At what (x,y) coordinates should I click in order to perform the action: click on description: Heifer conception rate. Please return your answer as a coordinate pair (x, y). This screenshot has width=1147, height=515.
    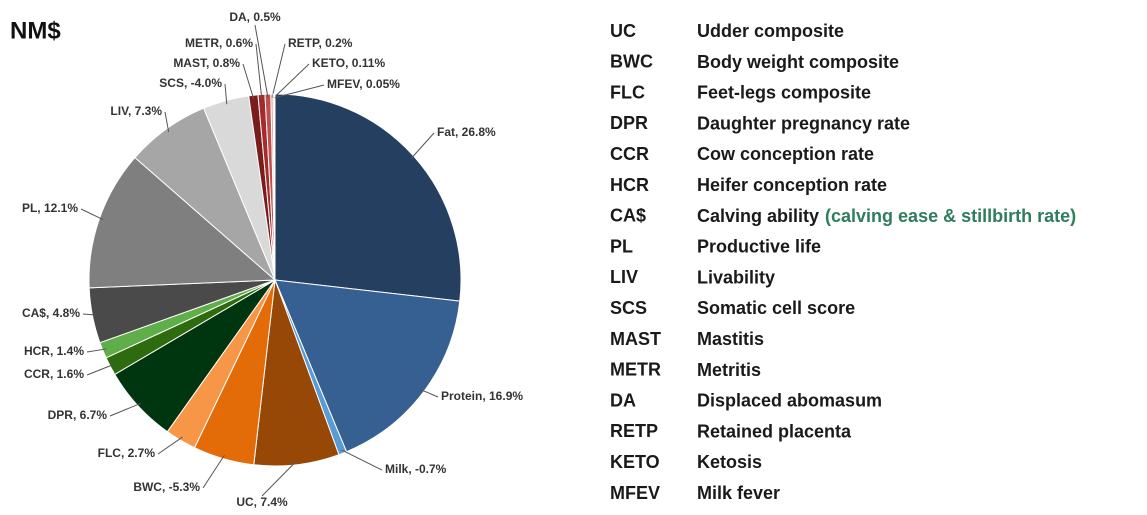
    Looking at the image, I should click on (792, 185).